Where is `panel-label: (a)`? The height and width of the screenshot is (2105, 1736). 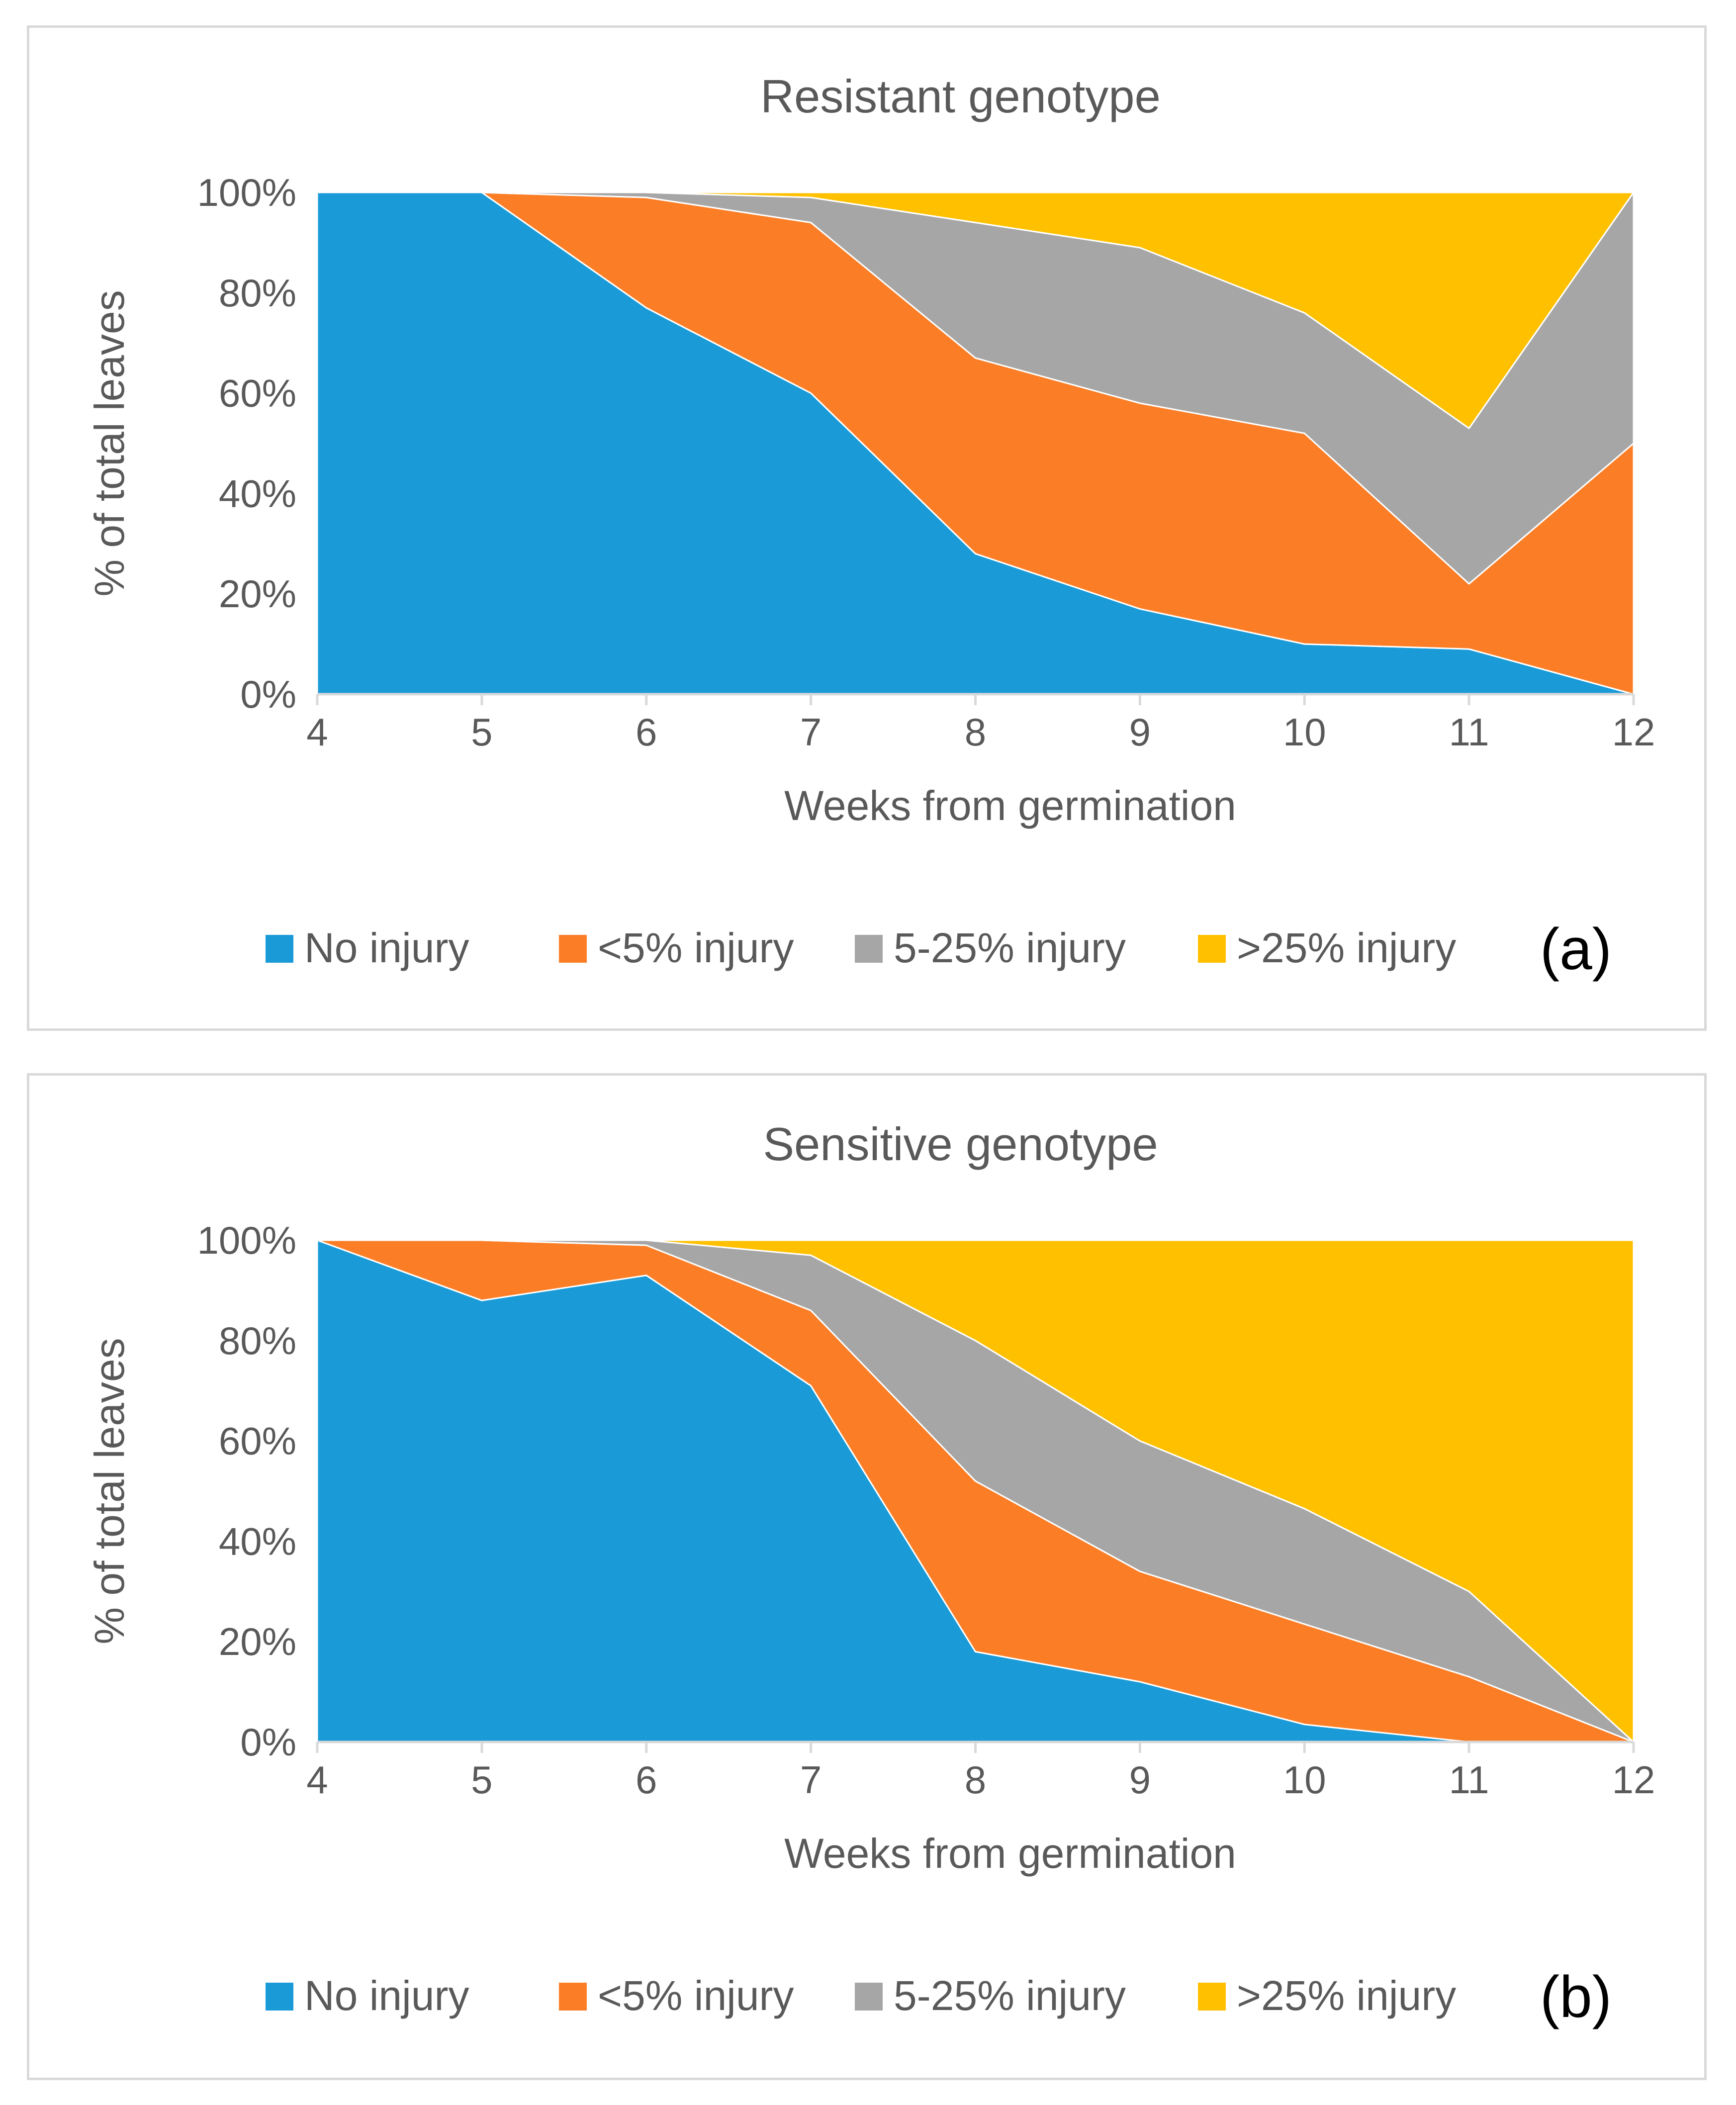 panel-label: (a) is located at coordinates (1576, 949).